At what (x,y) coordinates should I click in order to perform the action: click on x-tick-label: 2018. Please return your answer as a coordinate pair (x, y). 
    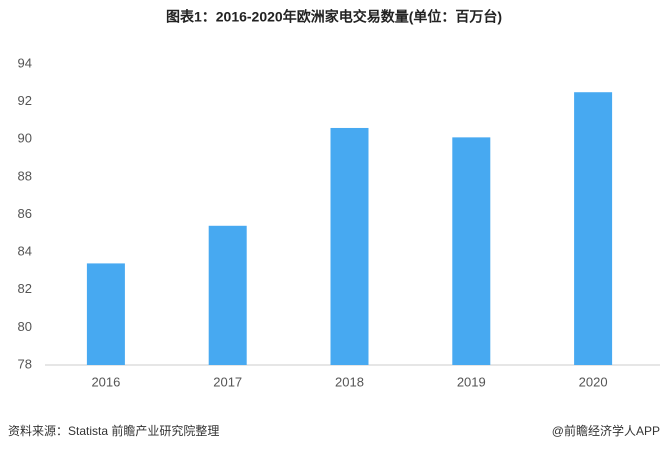
    Looking at the image, I should click on (349, 381).